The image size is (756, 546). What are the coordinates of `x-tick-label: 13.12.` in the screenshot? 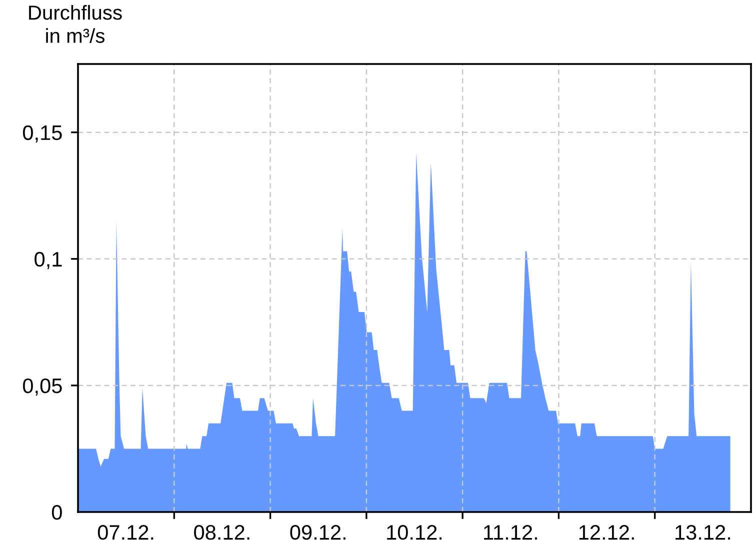 It's located at (703, 532).